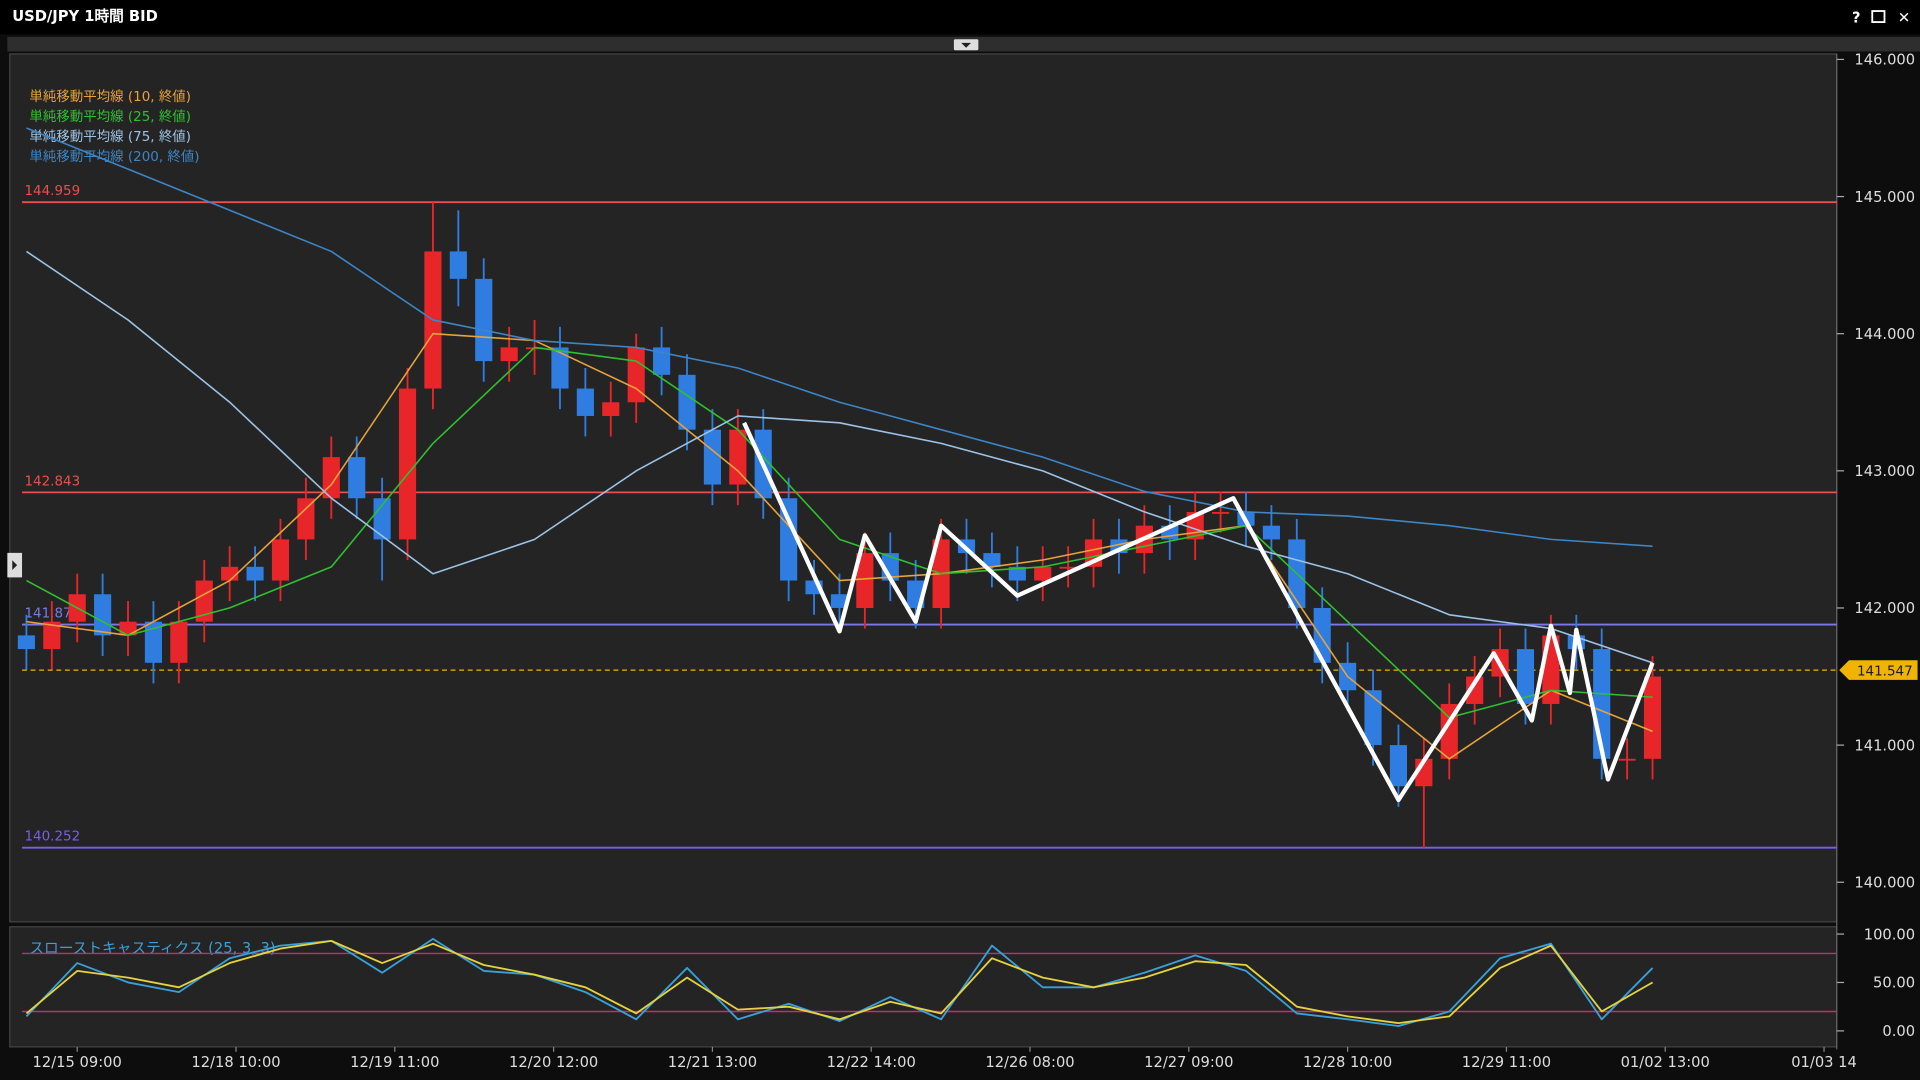 The image size is (1920, 1080). Describe the element at coordinates (52, 481) in the screenshot. I see `level-label: 142.843` at that location.